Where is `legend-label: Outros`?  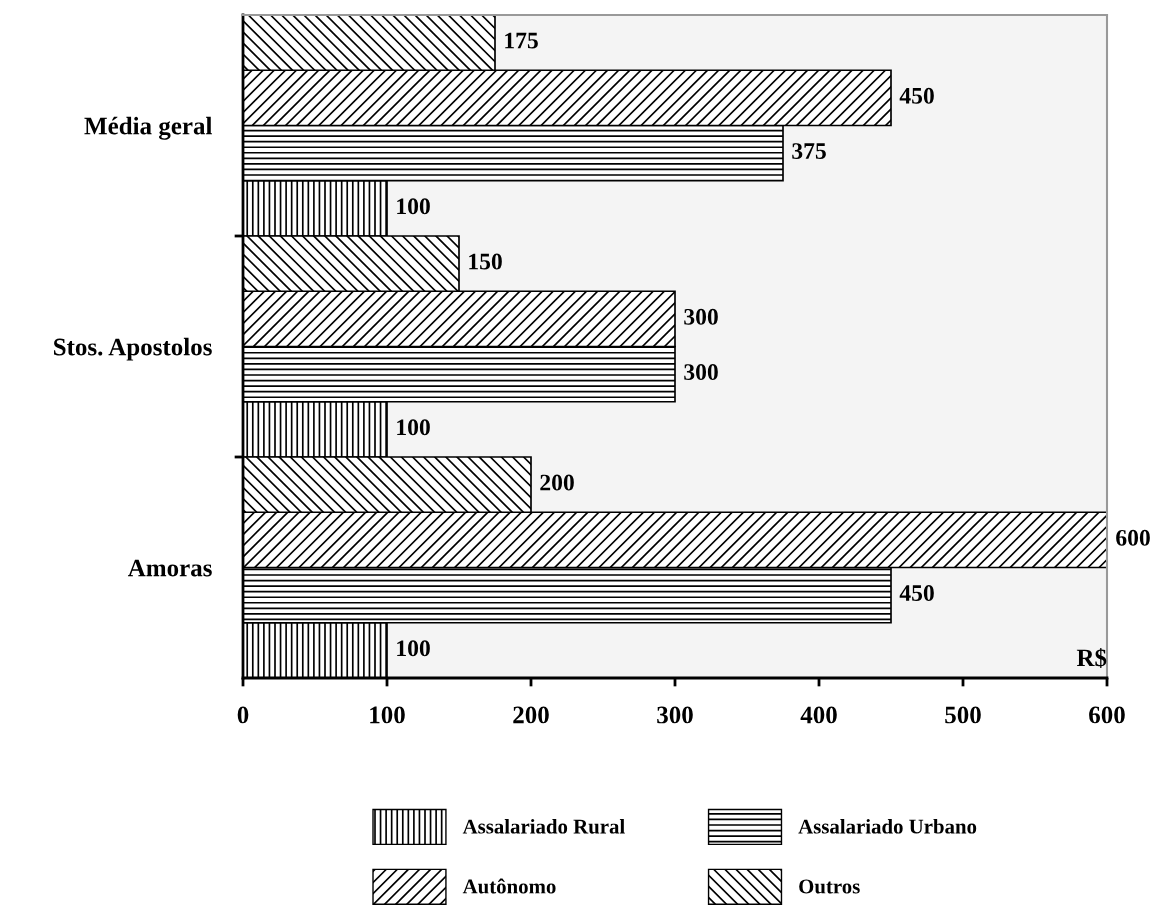 legend-label: Outros is located at coordinates (829, 886).